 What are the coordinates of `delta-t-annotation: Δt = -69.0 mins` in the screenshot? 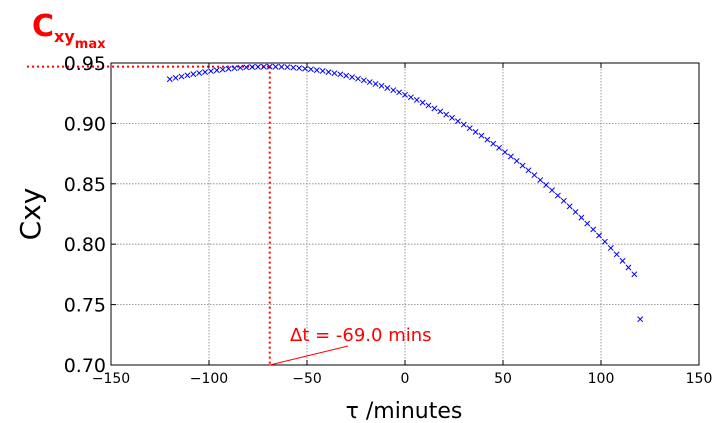 It's located at (361, 335).